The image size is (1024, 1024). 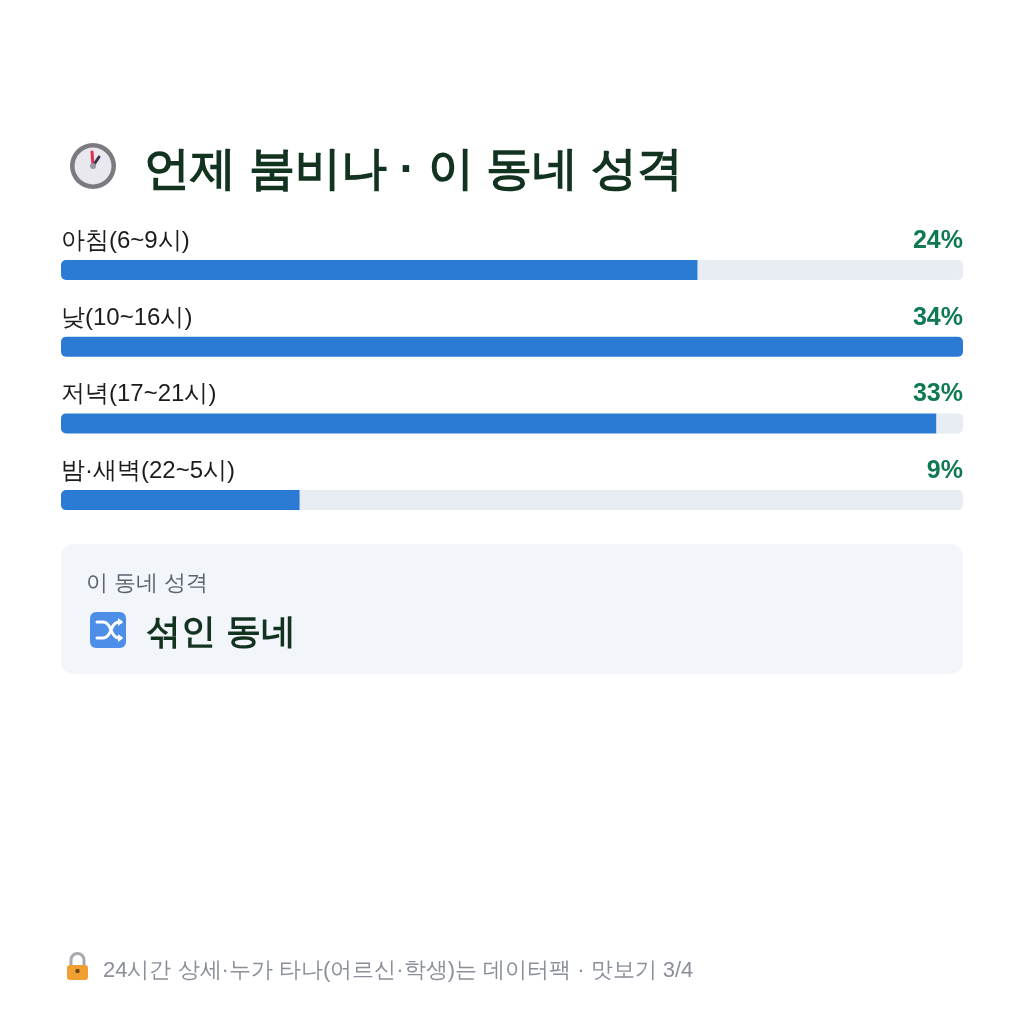 What do you see at coordinates (221, 630) in the screenshot?
I see `annotation: 섞인 동네` at bounding box center [221, 630].